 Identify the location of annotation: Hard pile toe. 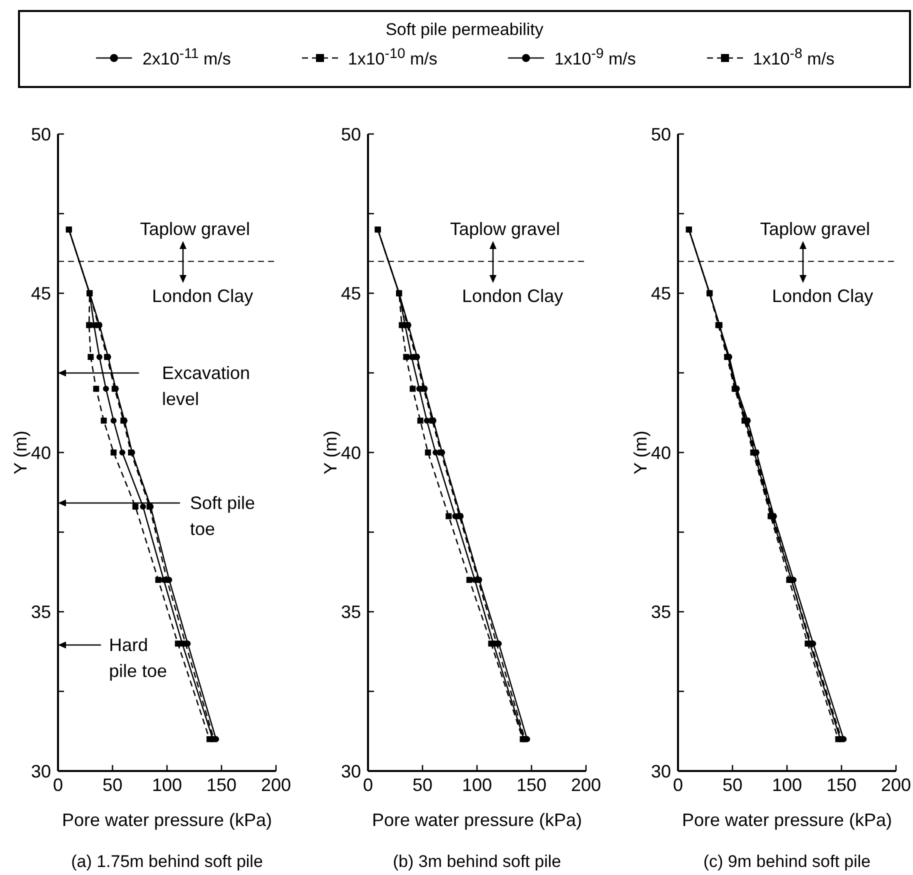
(138, 658).